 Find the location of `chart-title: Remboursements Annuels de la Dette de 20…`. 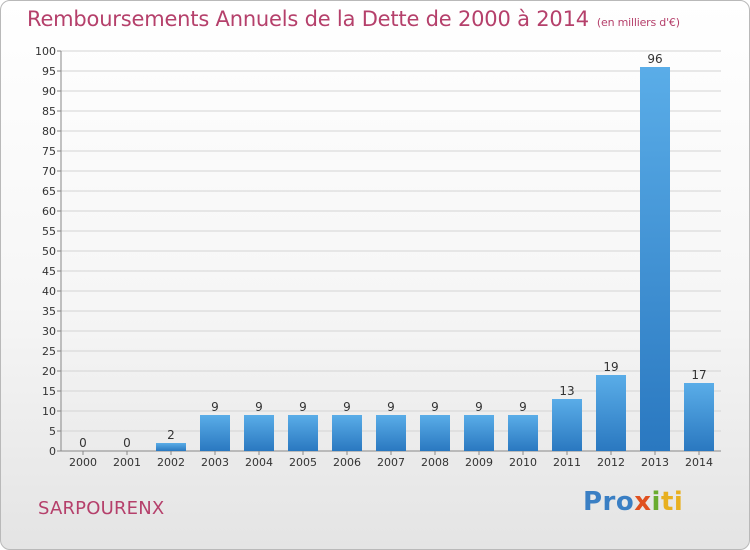

chart-title: Remboursements Annuels de la Dette de 20… is located at coordinates (353, 19).